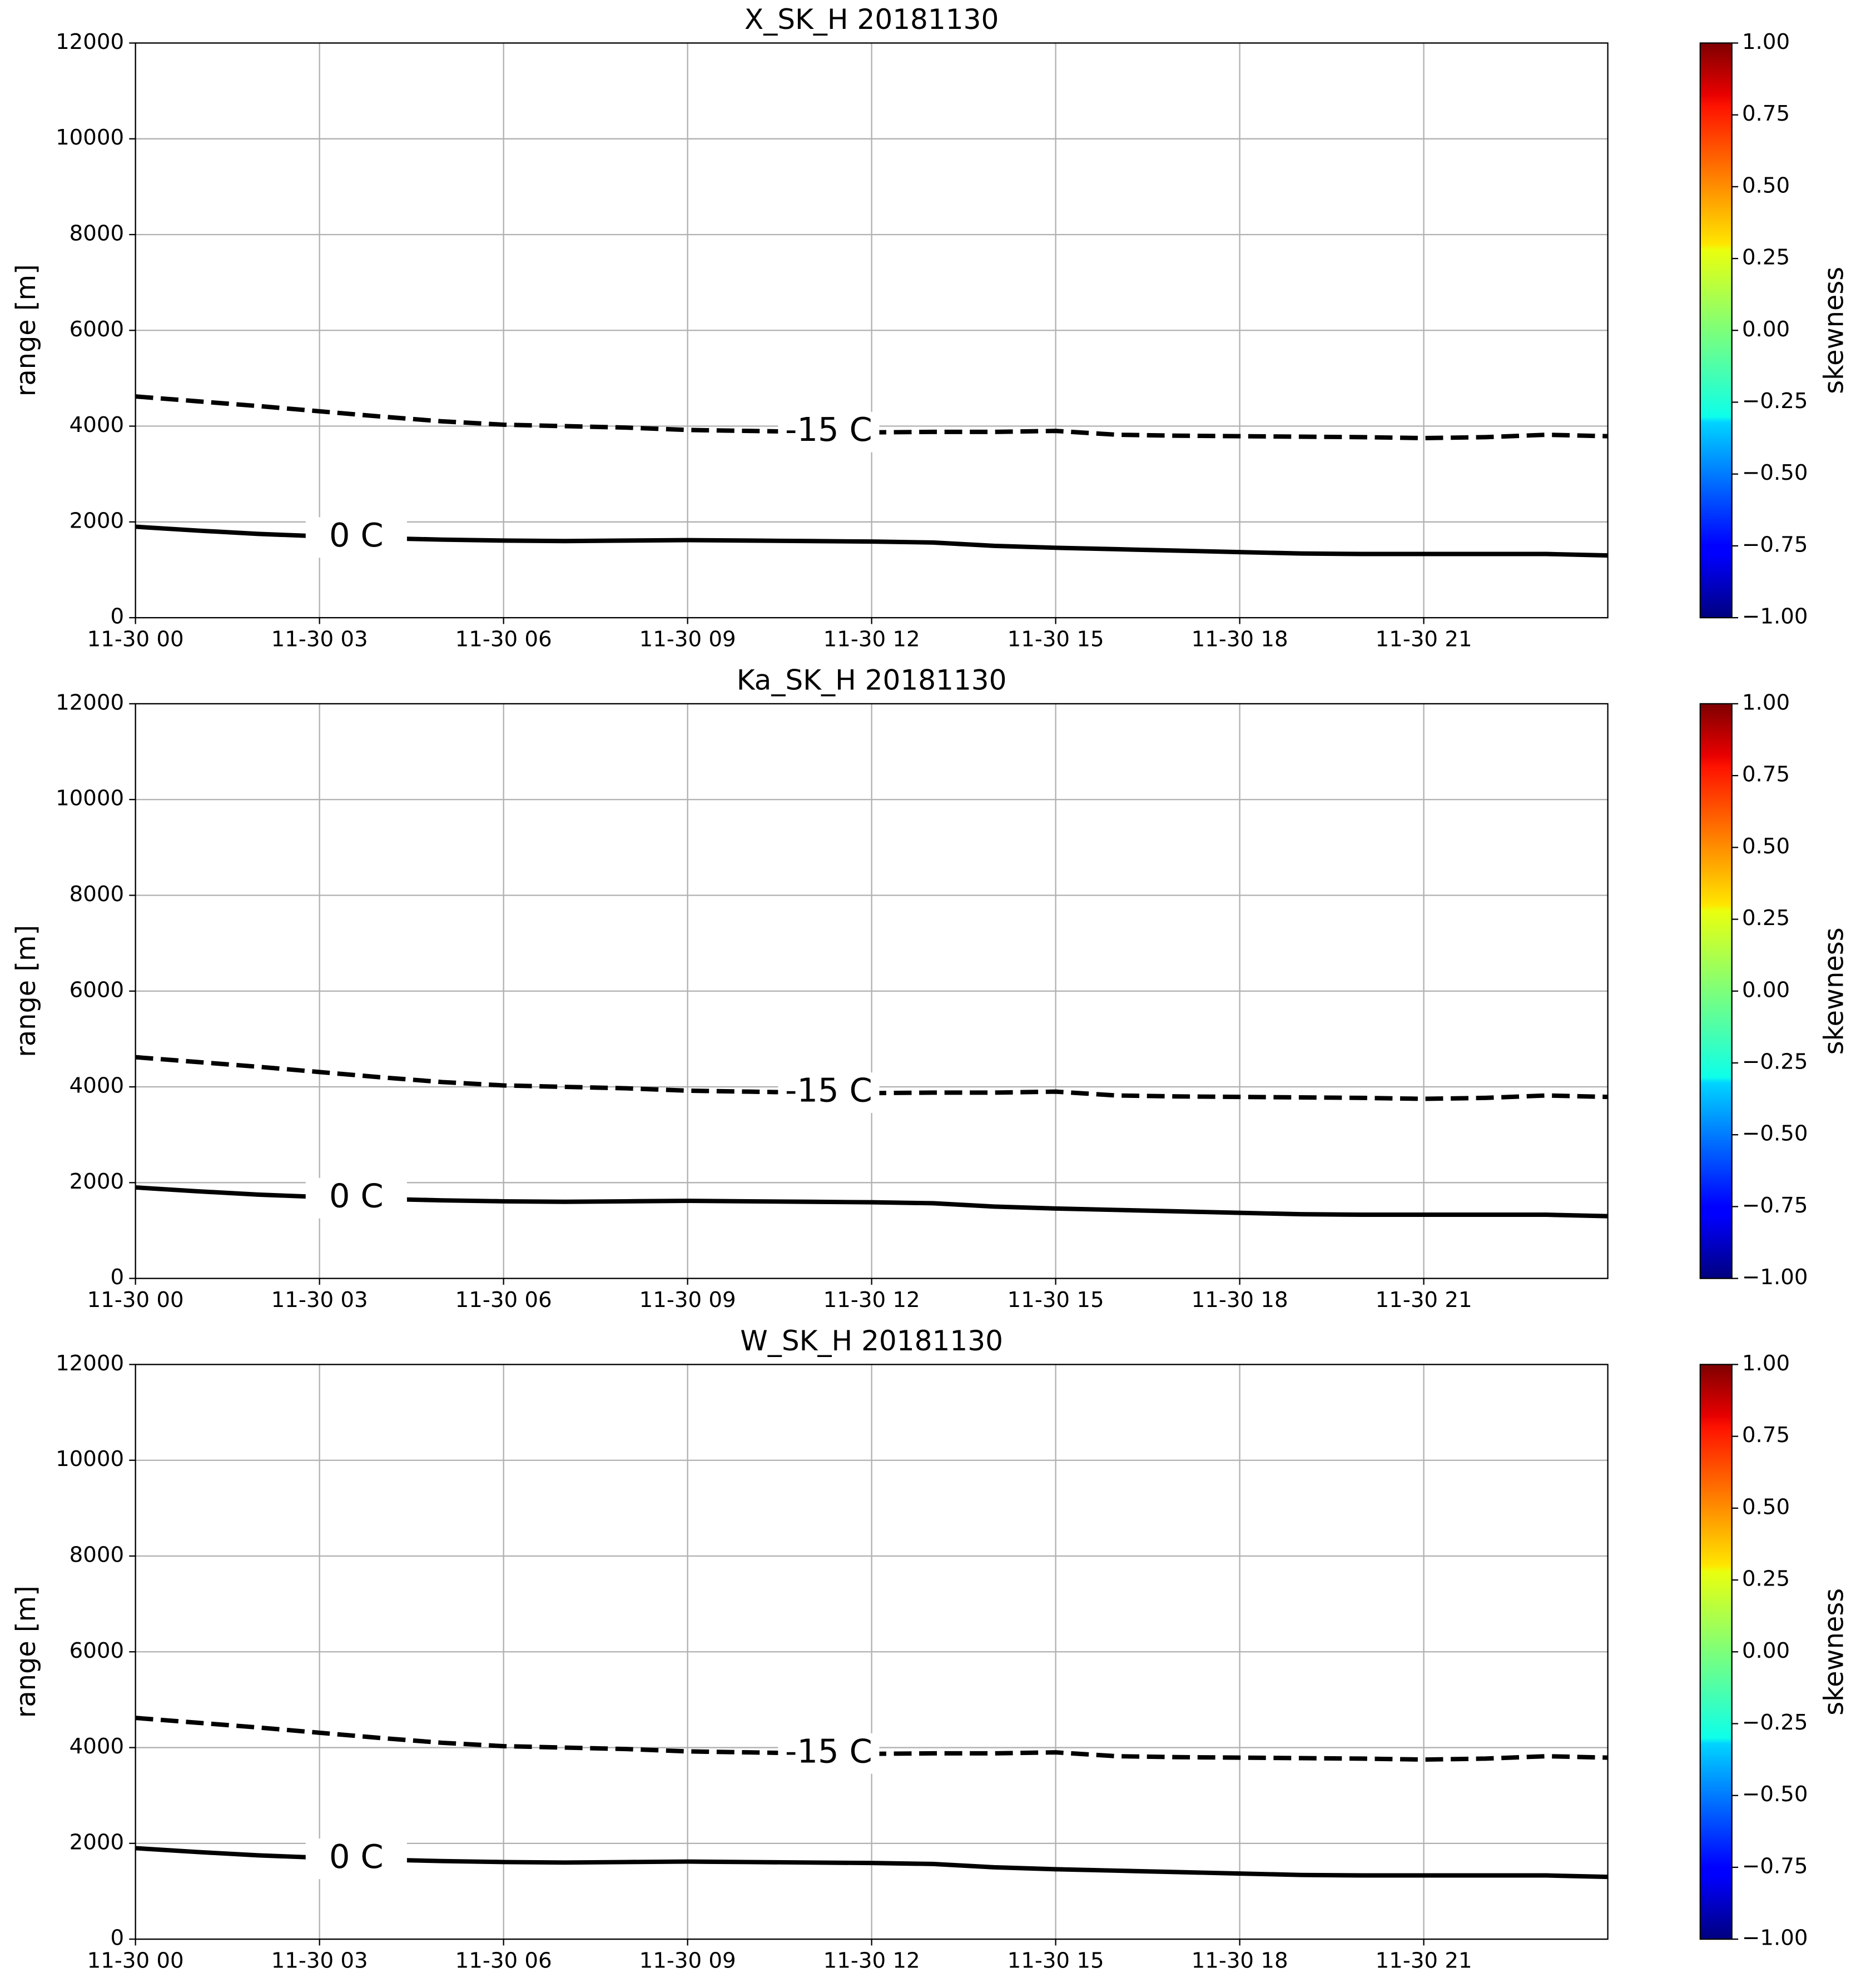 The width and height of the screenshot is (1861, 1988). I want to click on chart-title: X_SK_H 20181130, so click(872, 19).